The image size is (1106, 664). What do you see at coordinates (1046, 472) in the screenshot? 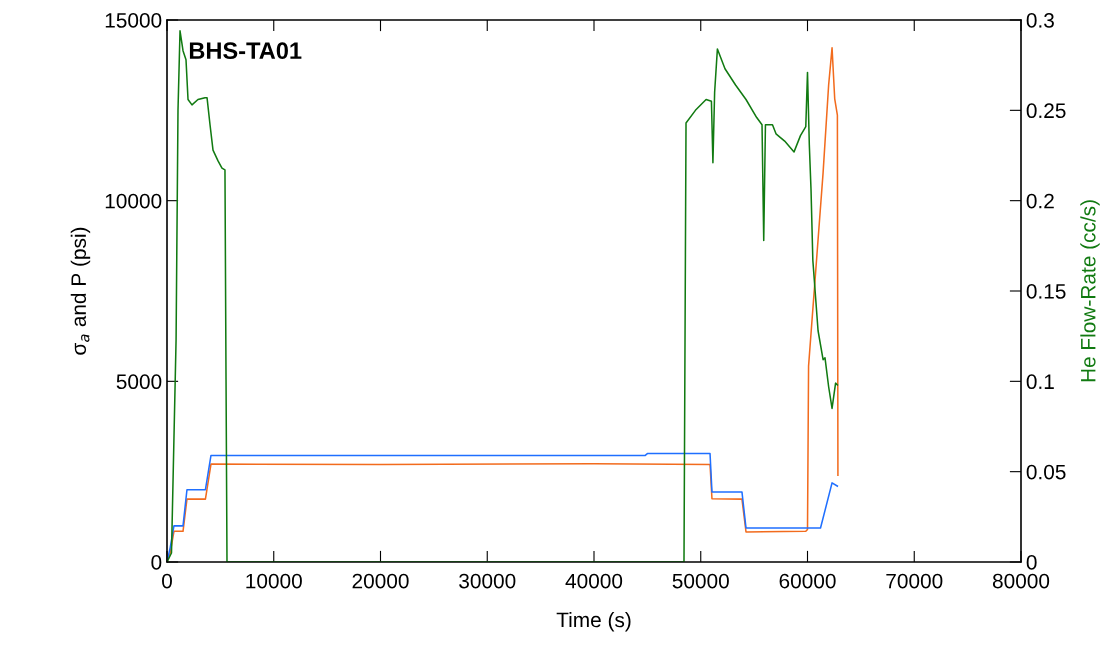
I see `y2-tick-label: 0.05` at bounding box center [1046, 472].